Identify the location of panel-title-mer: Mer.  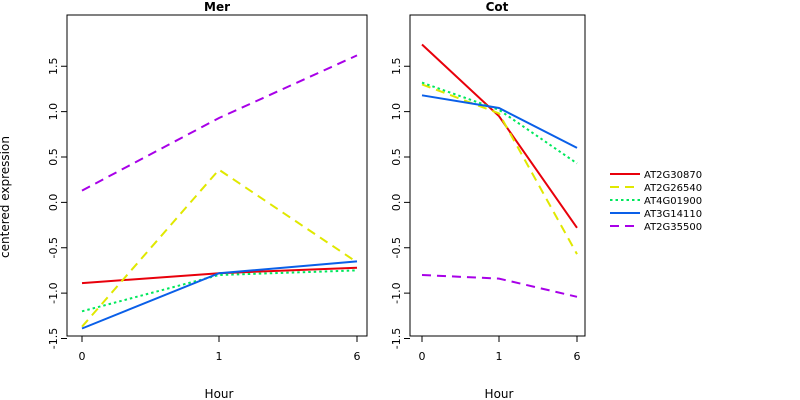
(217, 7).